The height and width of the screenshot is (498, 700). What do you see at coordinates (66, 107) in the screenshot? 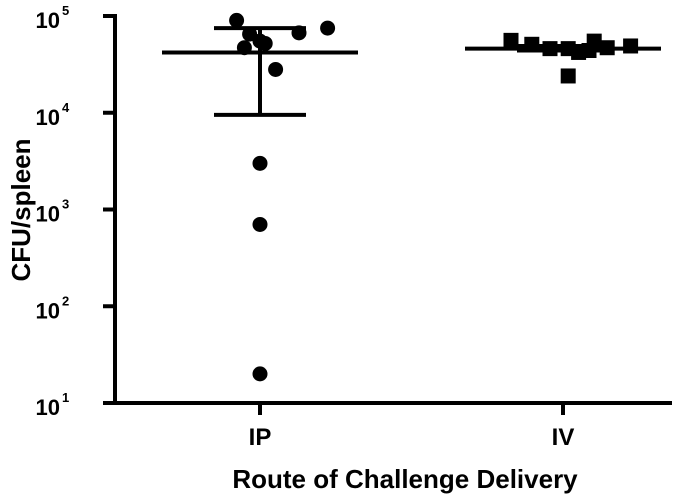
I see `y-tick-exponent: 4` at bounding box center [66, 107].